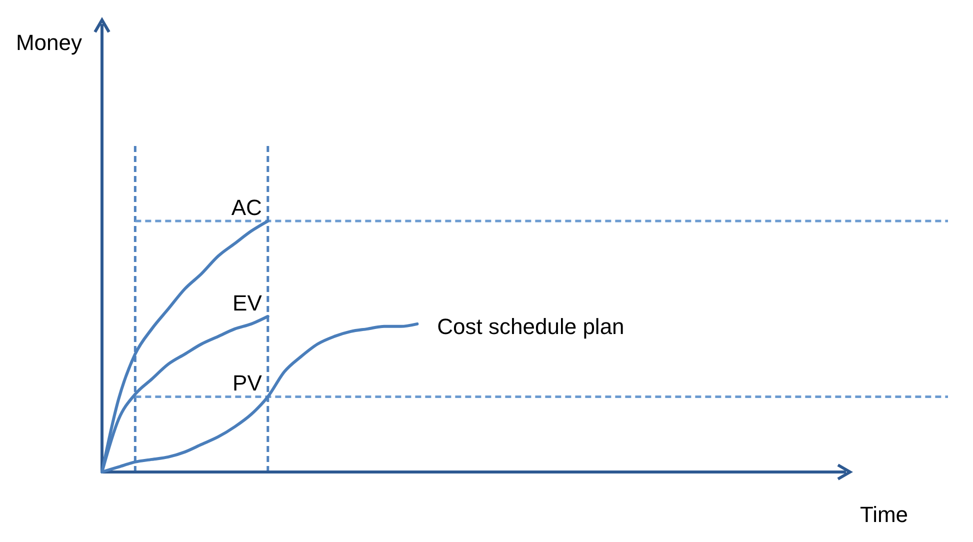 The width and height of the screenshot is (973, 542). Describe the element at coordinates (884, 514) in the screenshot. I see `x-axis-title: Time` at that location.